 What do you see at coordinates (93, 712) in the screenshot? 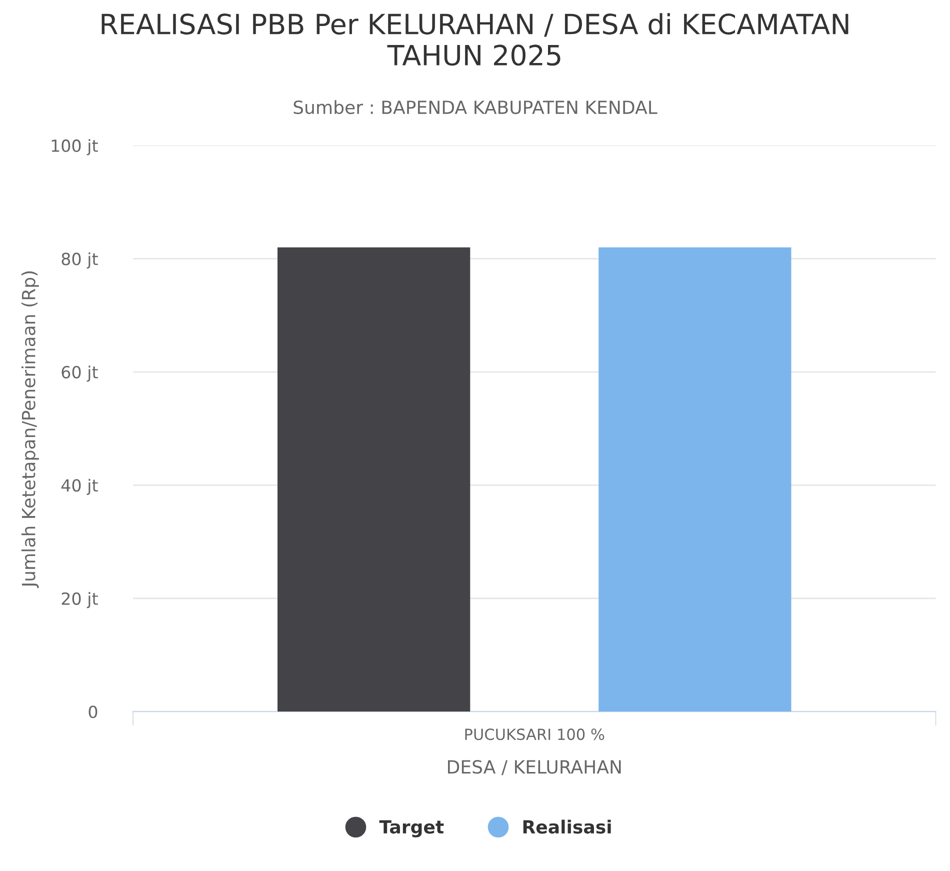
I see `y-tick-label: 0` at bounding box center [93, 712].